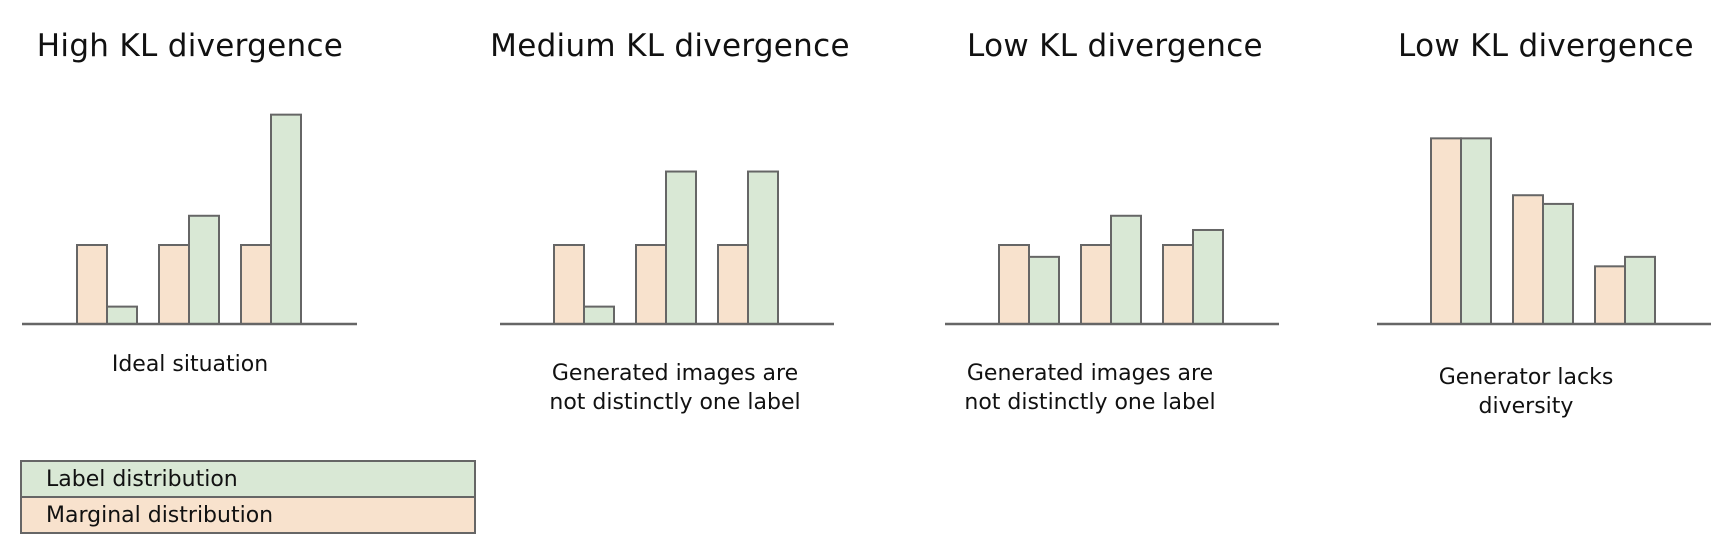  What do you see at coordinates (248, 479) in the screenshot?
I see `legend-item-label-distribution: Label distribution` at bounding box center [248, 479].